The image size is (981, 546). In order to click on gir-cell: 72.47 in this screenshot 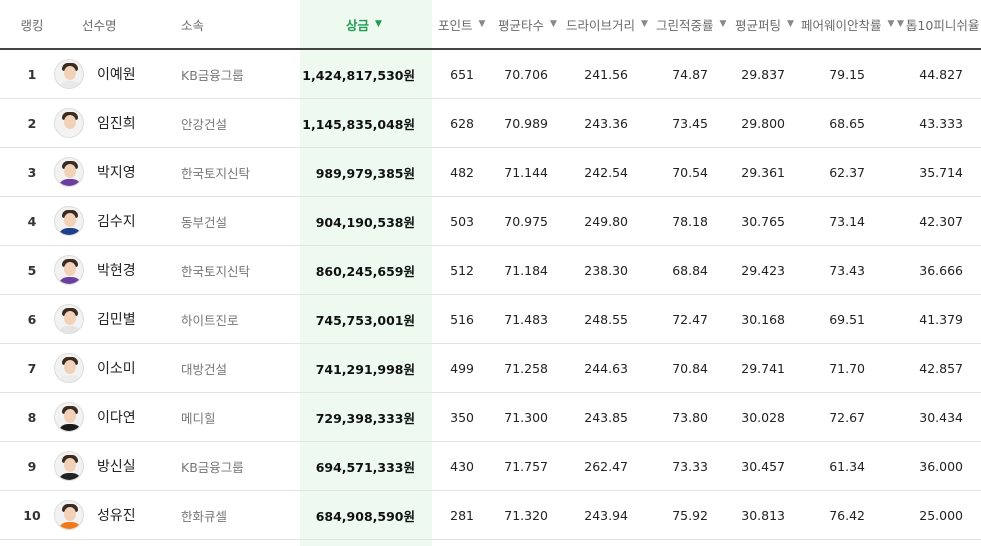, I will do `click(674, 319)`.